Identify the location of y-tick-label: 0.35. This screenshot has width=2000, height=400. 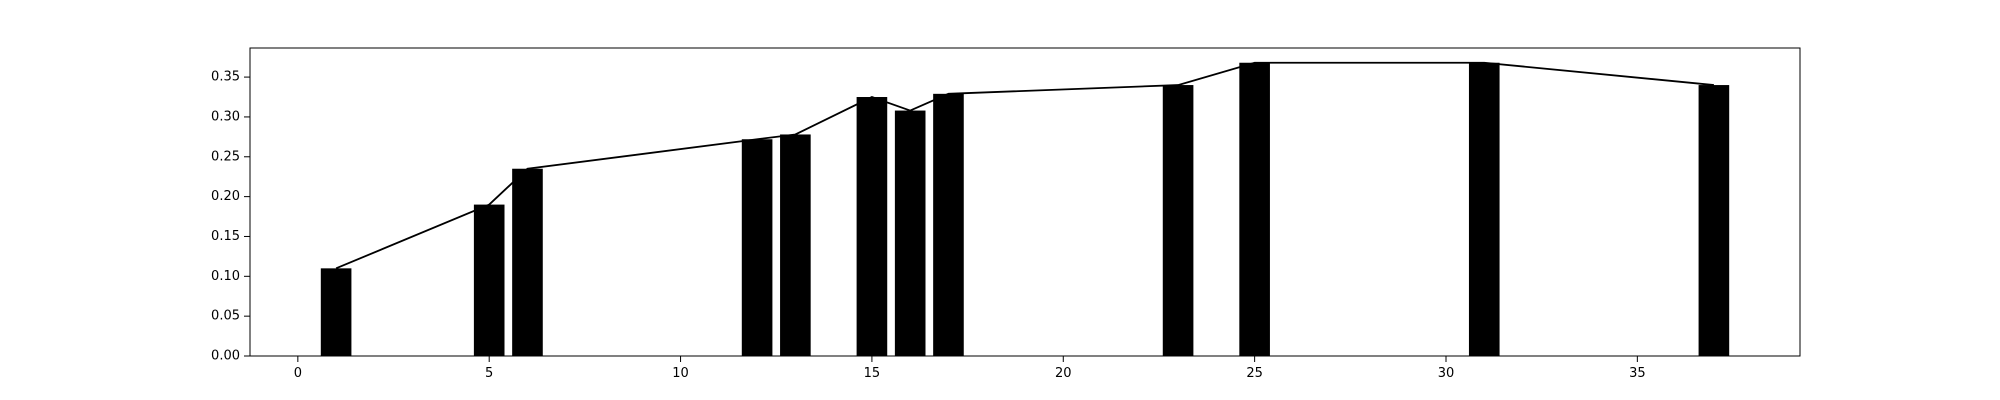
(225, 77).